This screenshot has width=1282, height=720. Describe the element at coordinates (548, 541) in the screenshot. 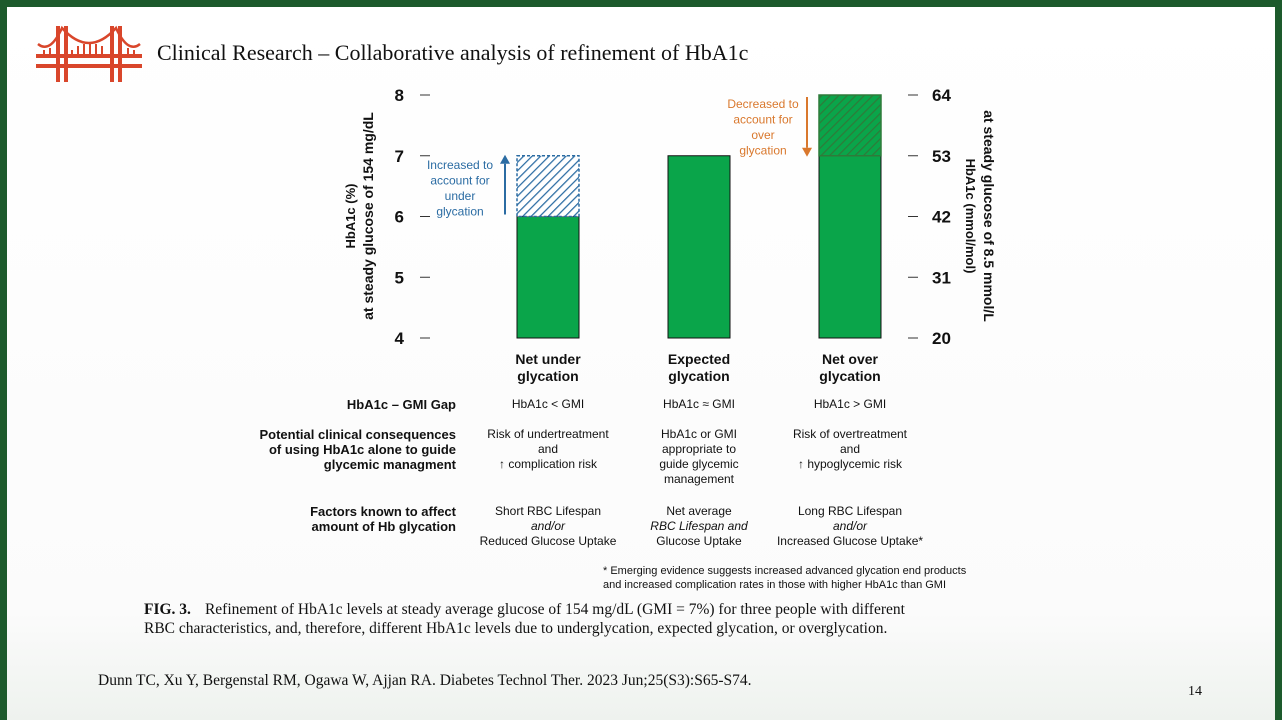

I see `cell-line: Reduced Glucose Uptake` at that location.